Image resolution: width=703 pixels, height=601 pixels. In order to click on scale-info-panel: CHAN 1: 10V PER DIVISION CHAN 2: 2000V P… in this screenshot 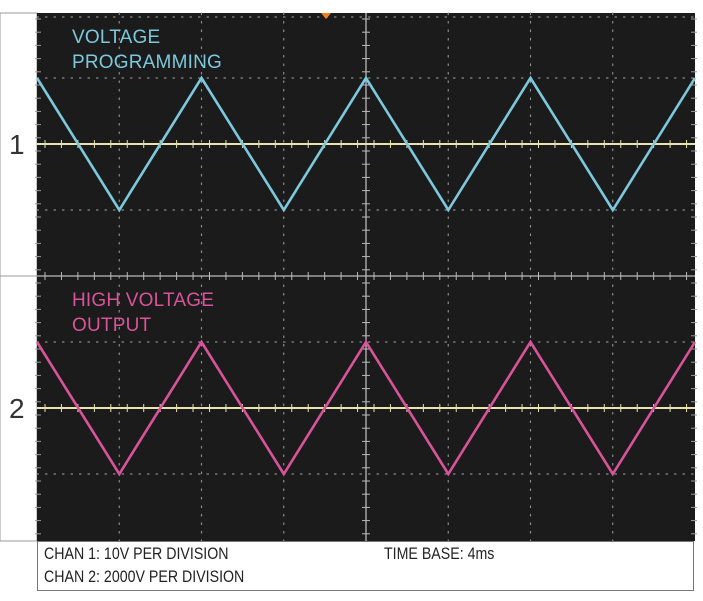, I will do `click(365, 566)`.